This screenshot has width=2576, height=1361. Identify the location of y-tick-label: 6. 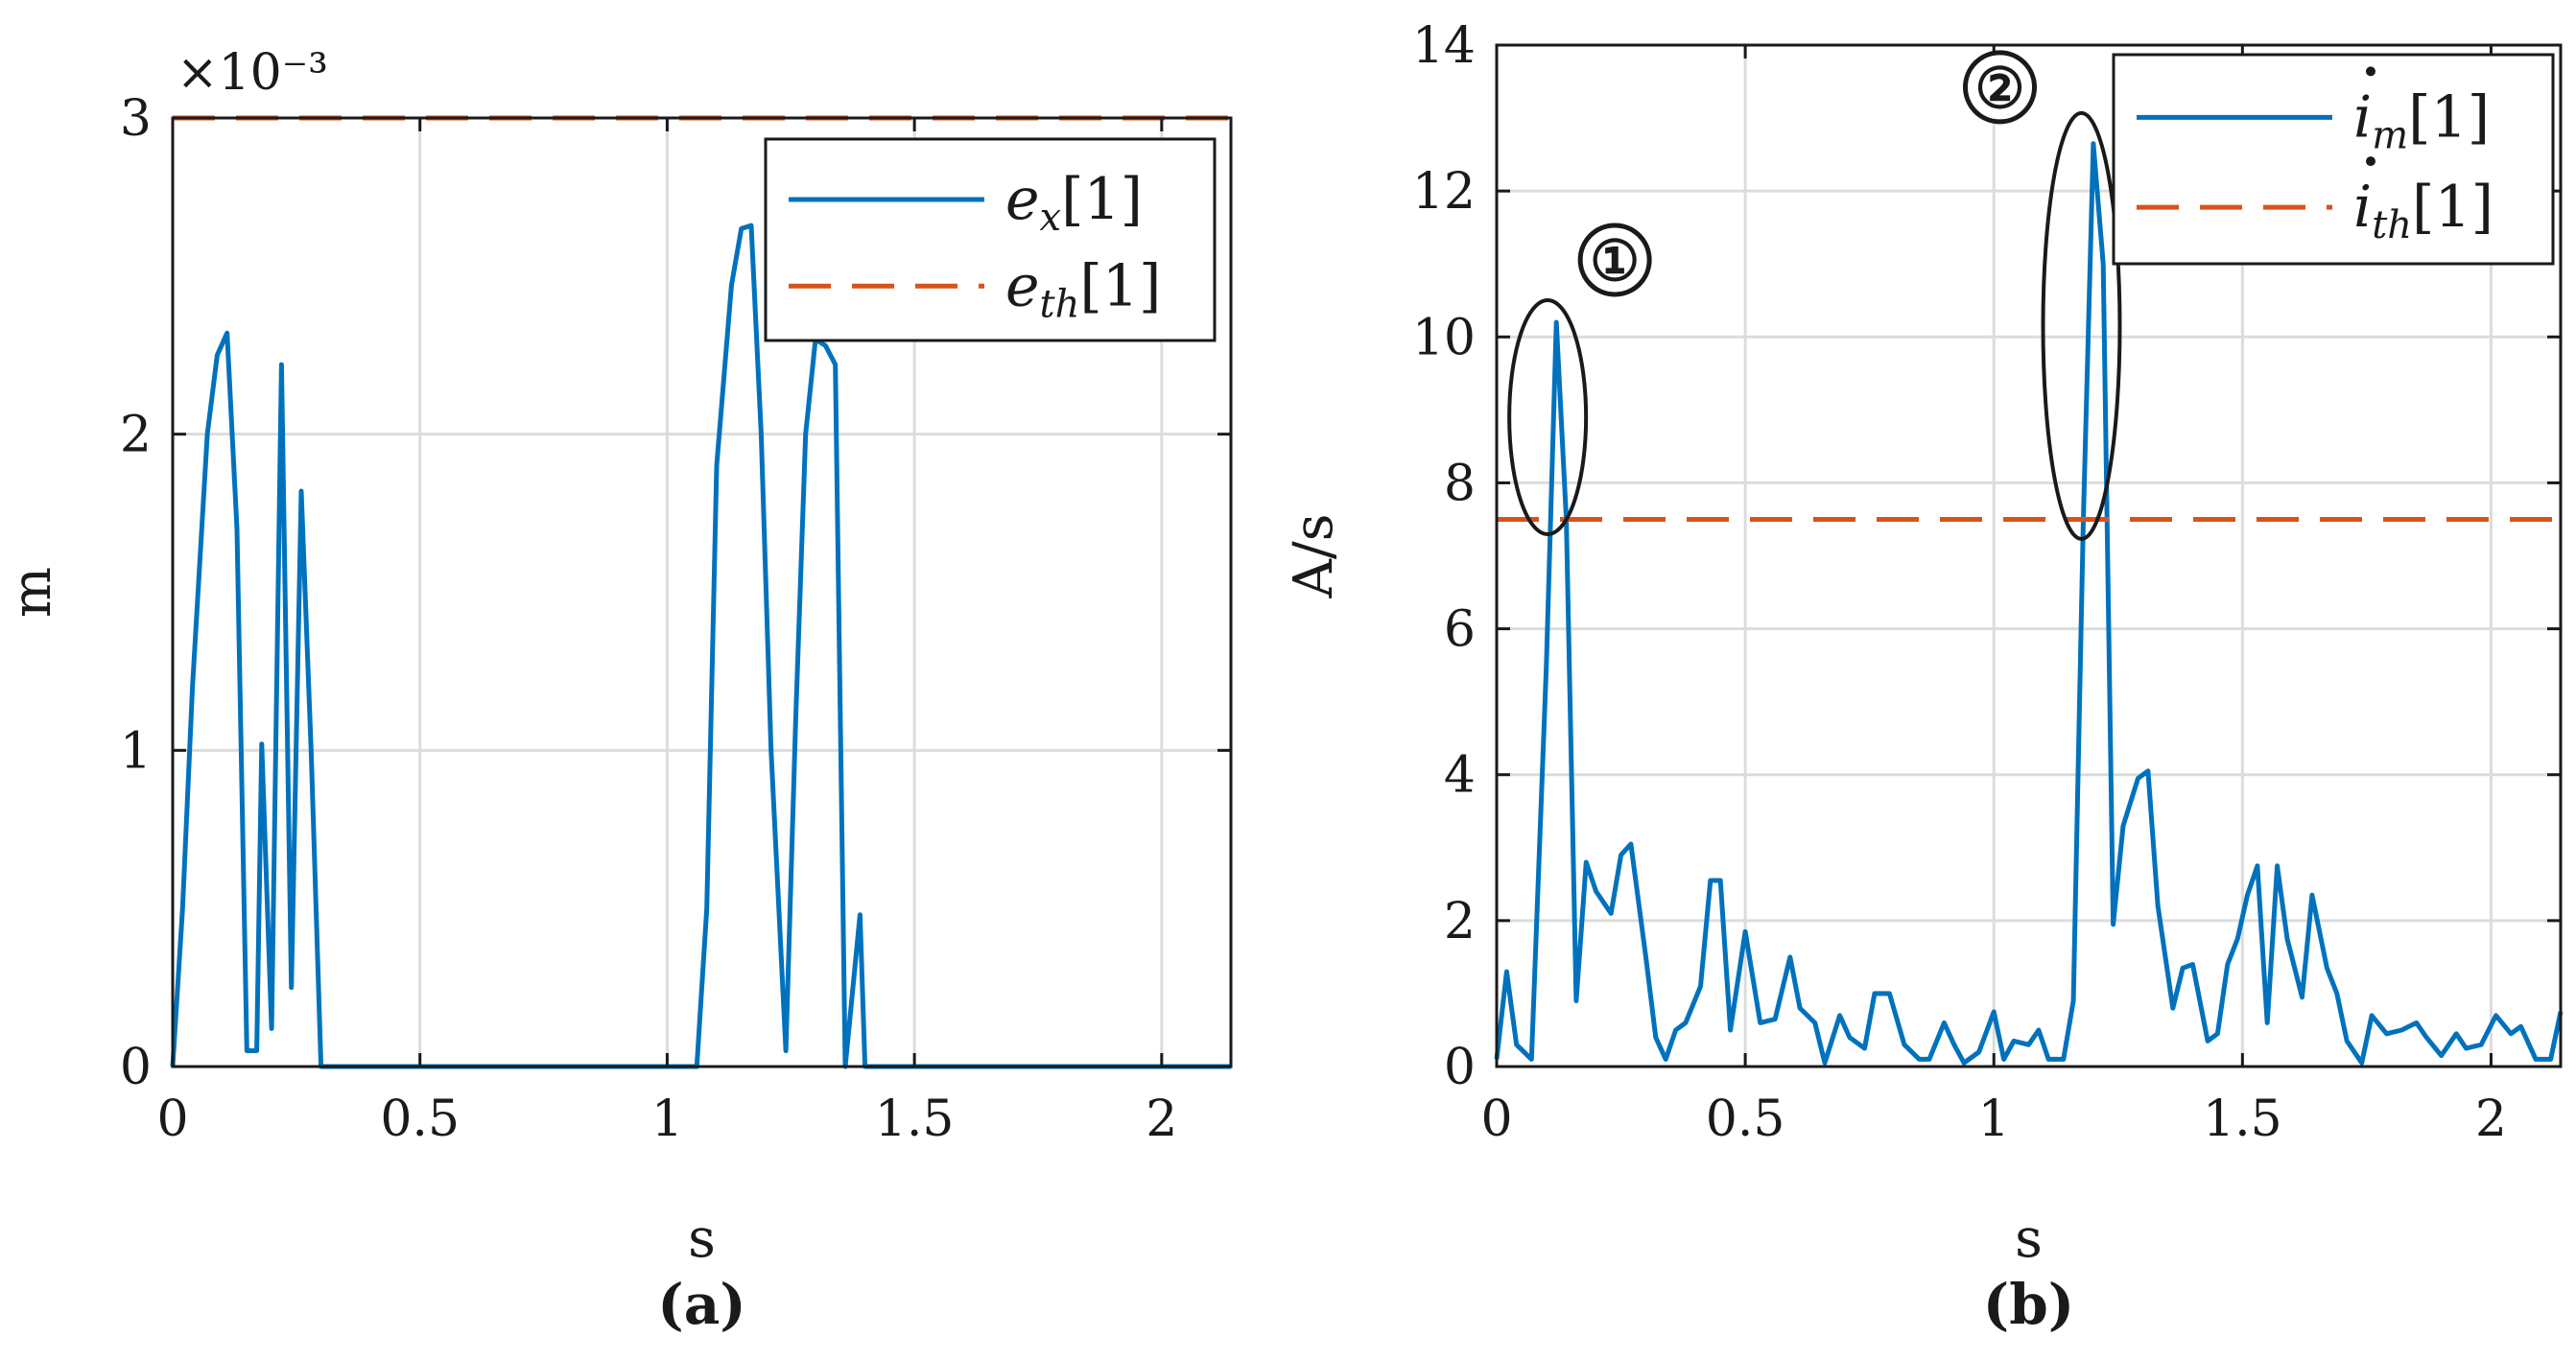
(1460, 630).